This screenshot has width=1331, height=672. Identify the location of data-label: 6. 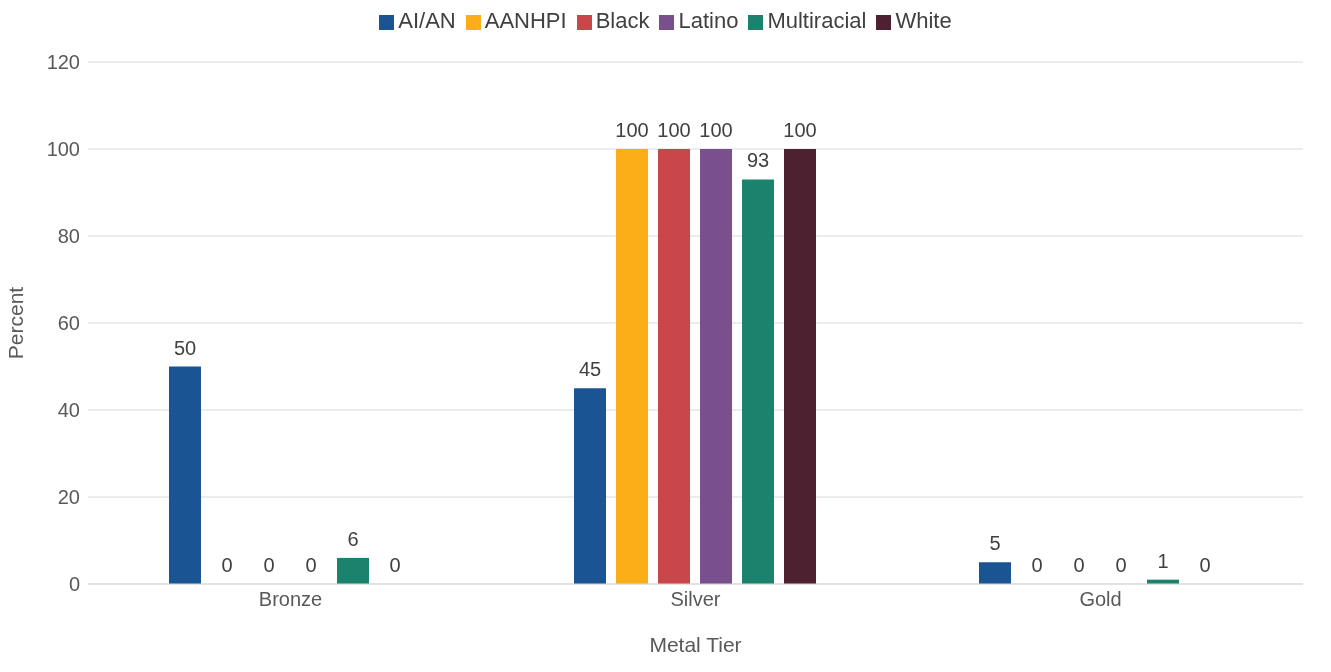
(353, 538).